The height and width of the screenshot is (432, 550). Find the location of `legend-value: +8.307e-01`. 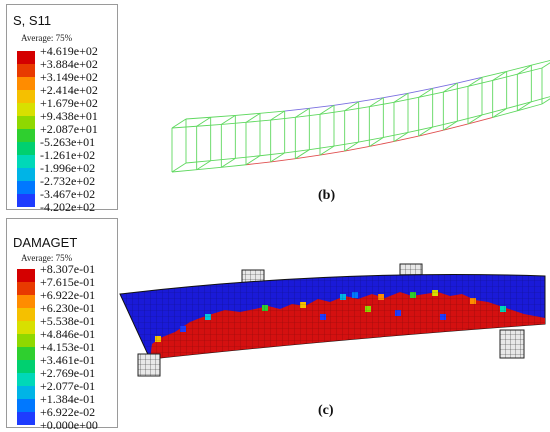

legend-value: +8.307e-01 is located at coordinates (68, 269).